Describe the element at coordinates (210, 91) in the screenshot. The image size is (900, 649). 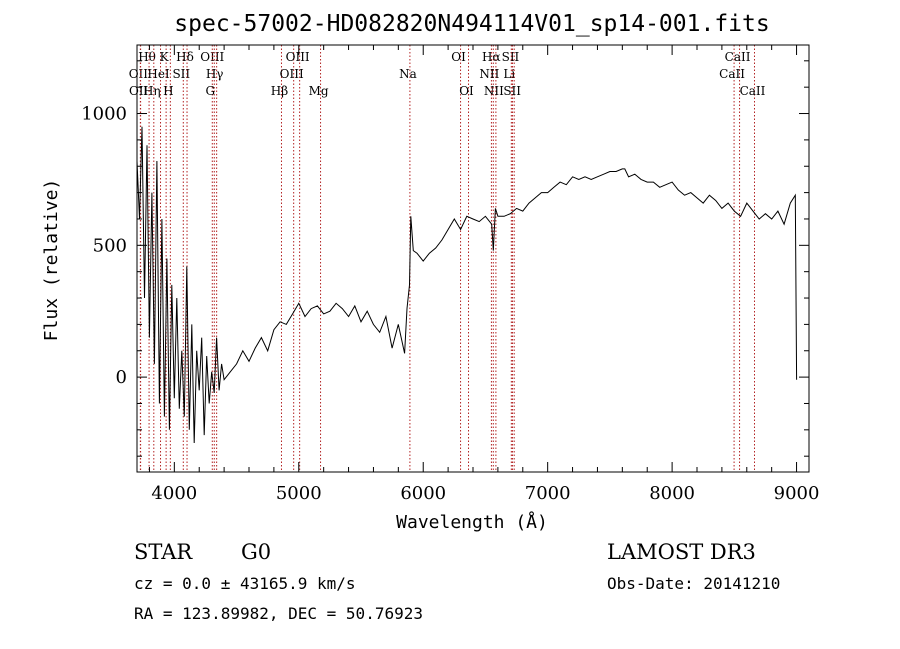
I see `spectral-line-label: G` at that location.